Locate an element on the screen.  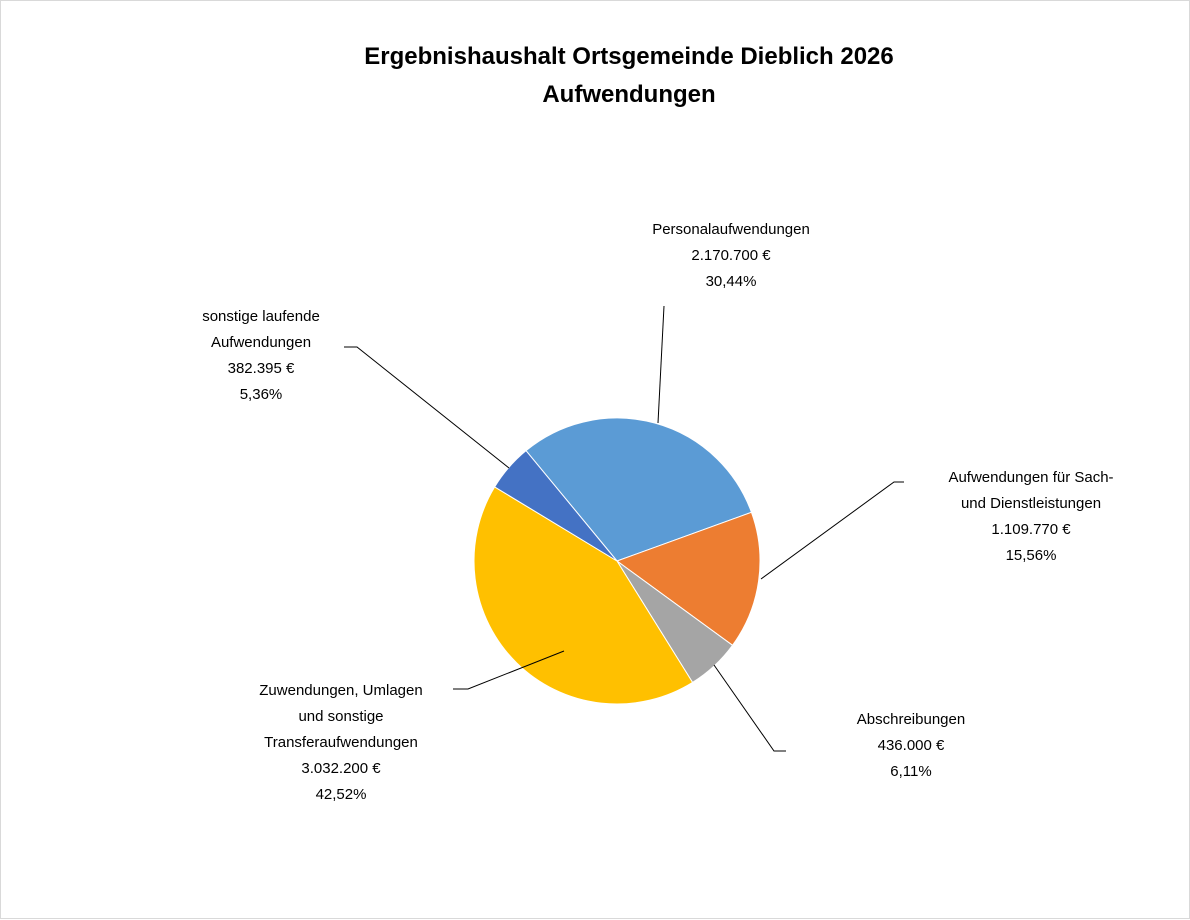
value-label: 436.000 € is located at coordinates (911, 745).